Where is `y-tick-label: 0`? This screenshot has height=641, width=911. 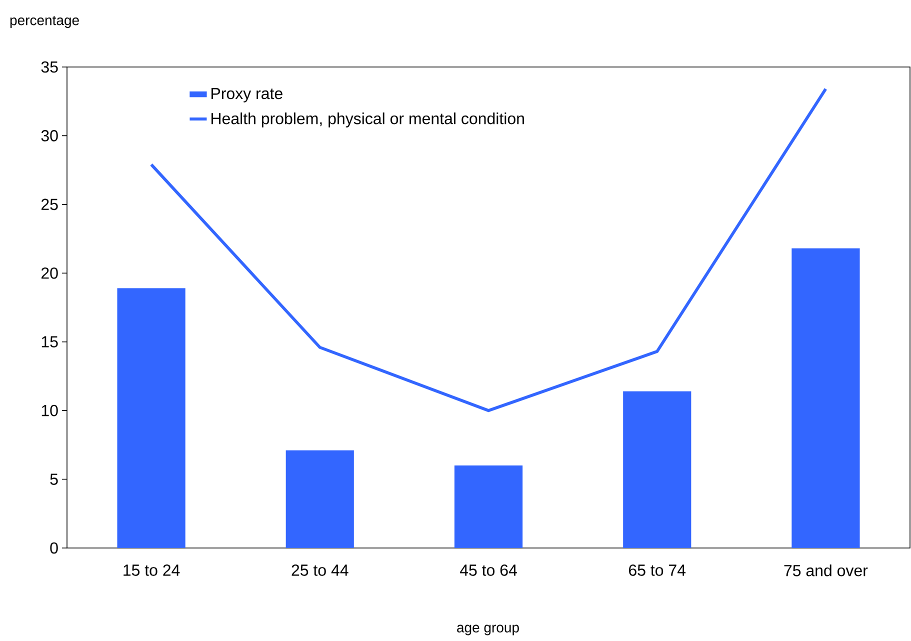
y-tick-label: 0 is located at coordinates (54, 548).